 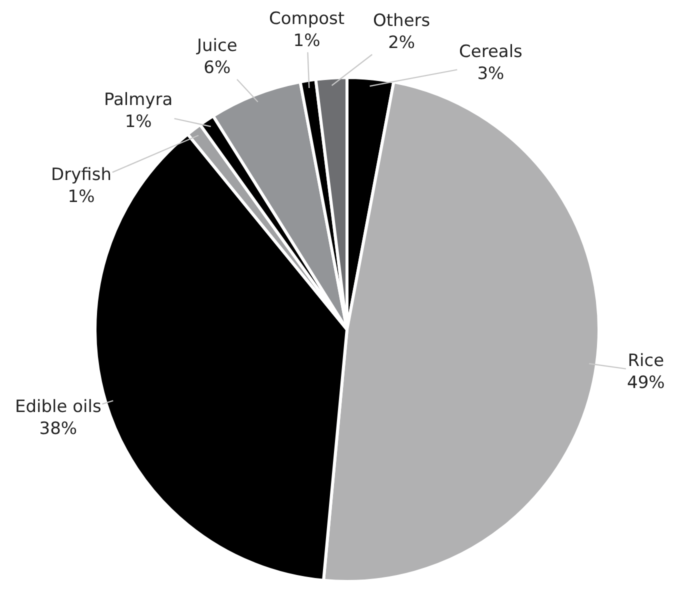 I want to click on slice-label: Others, so click(x=401, y=21).